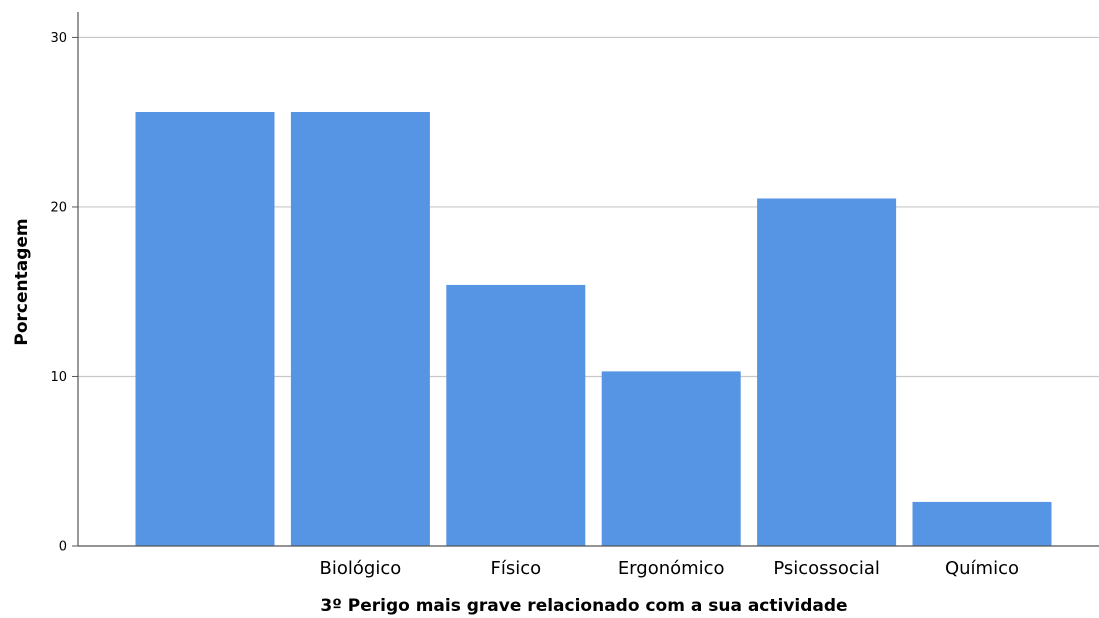 Image resolution: width=1099 pixels, height=618 pixels. What do you see at coordinates (360, 329) in the screenshot?
I see `bar-biológico` at bounding box center [360, 329].